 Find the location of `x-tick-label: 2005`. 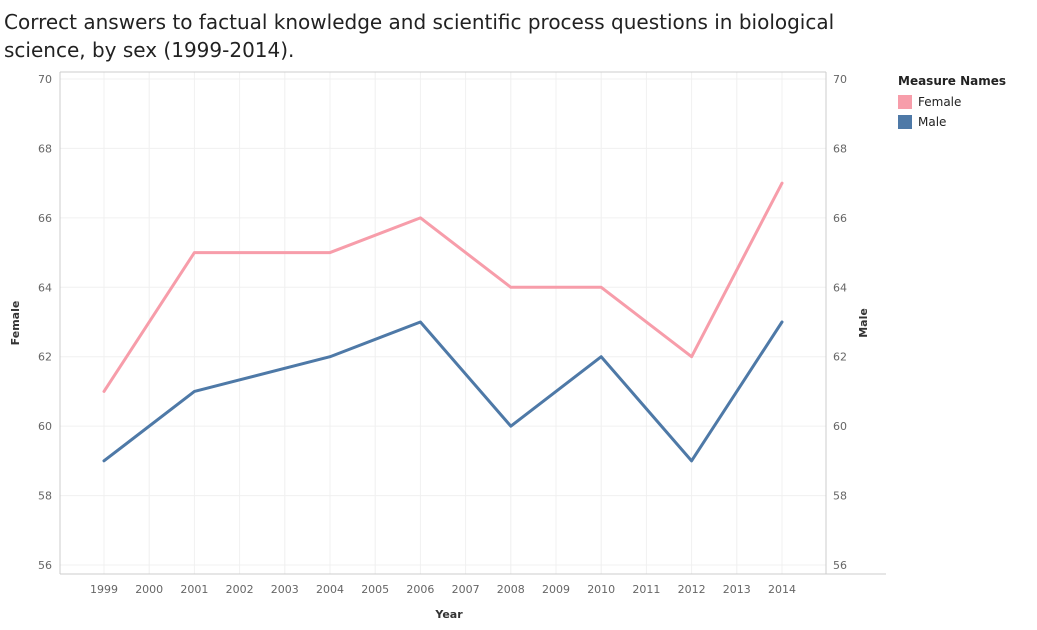

x-tick-label: 2005 is located at coordinates (375, 589).